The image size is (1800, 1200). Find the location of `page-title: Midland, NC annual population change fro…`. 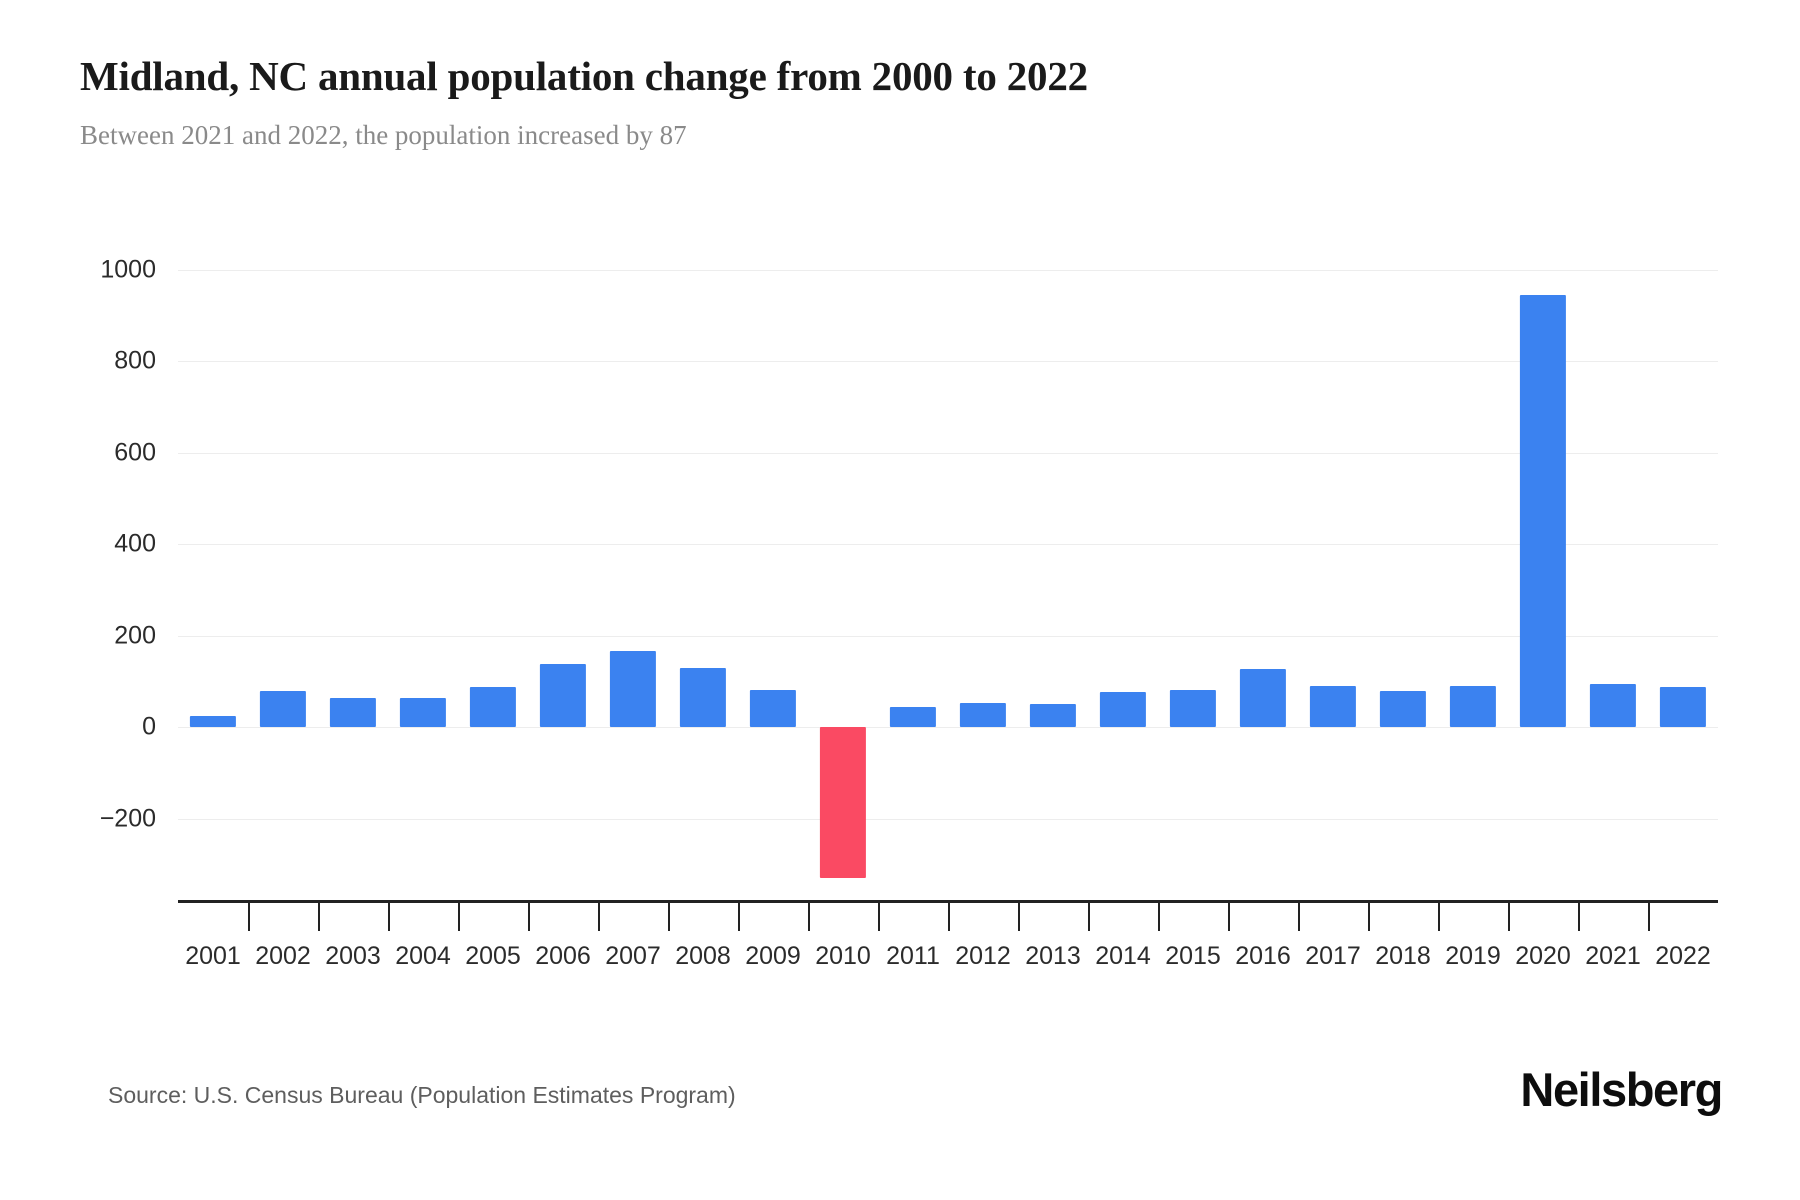

page-title: Midland, NC annual population change fro… is located at coordinates (584, 76).